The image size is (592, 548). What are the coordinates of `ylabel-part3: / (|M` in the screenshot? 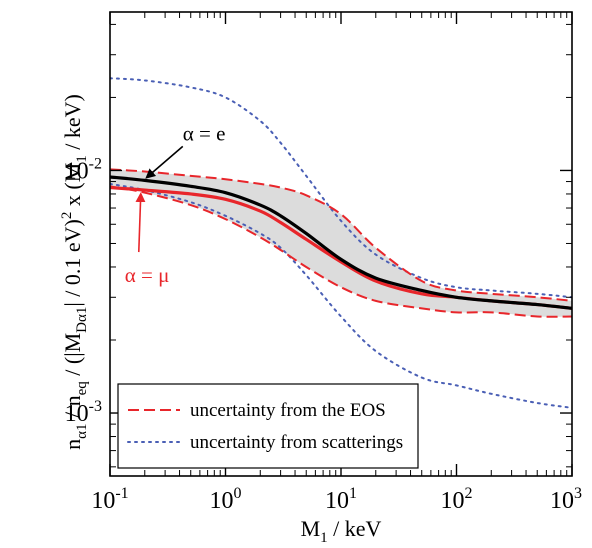 It's located at (72, 357).